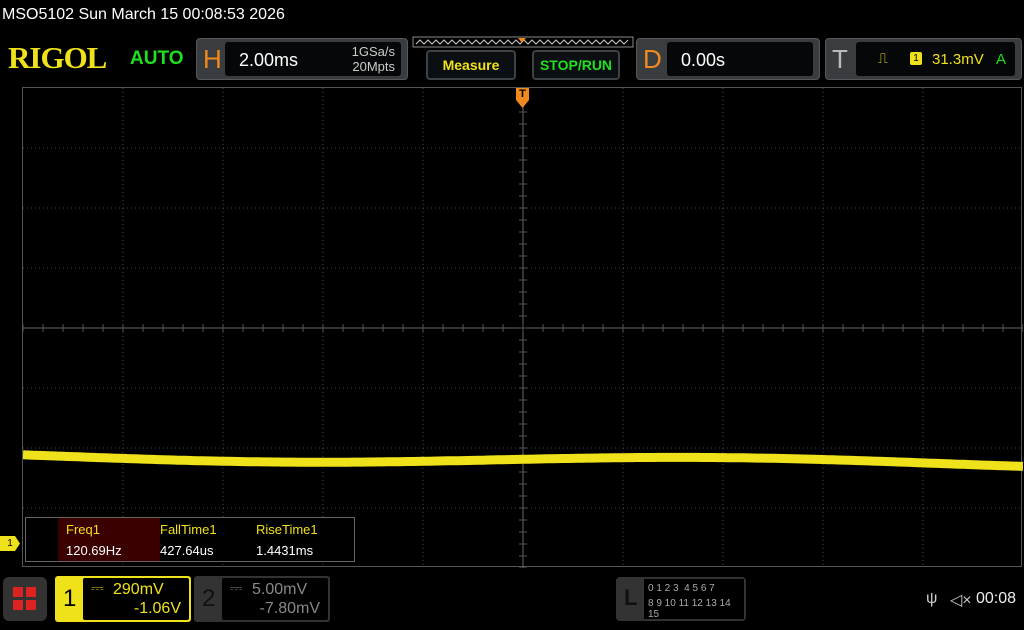 The height and width of the screenshot is (630, 1024). Describe the element at coordinates (373, 51) in the screenshot. I see `sample-rate: 1GSa/s` at that location.